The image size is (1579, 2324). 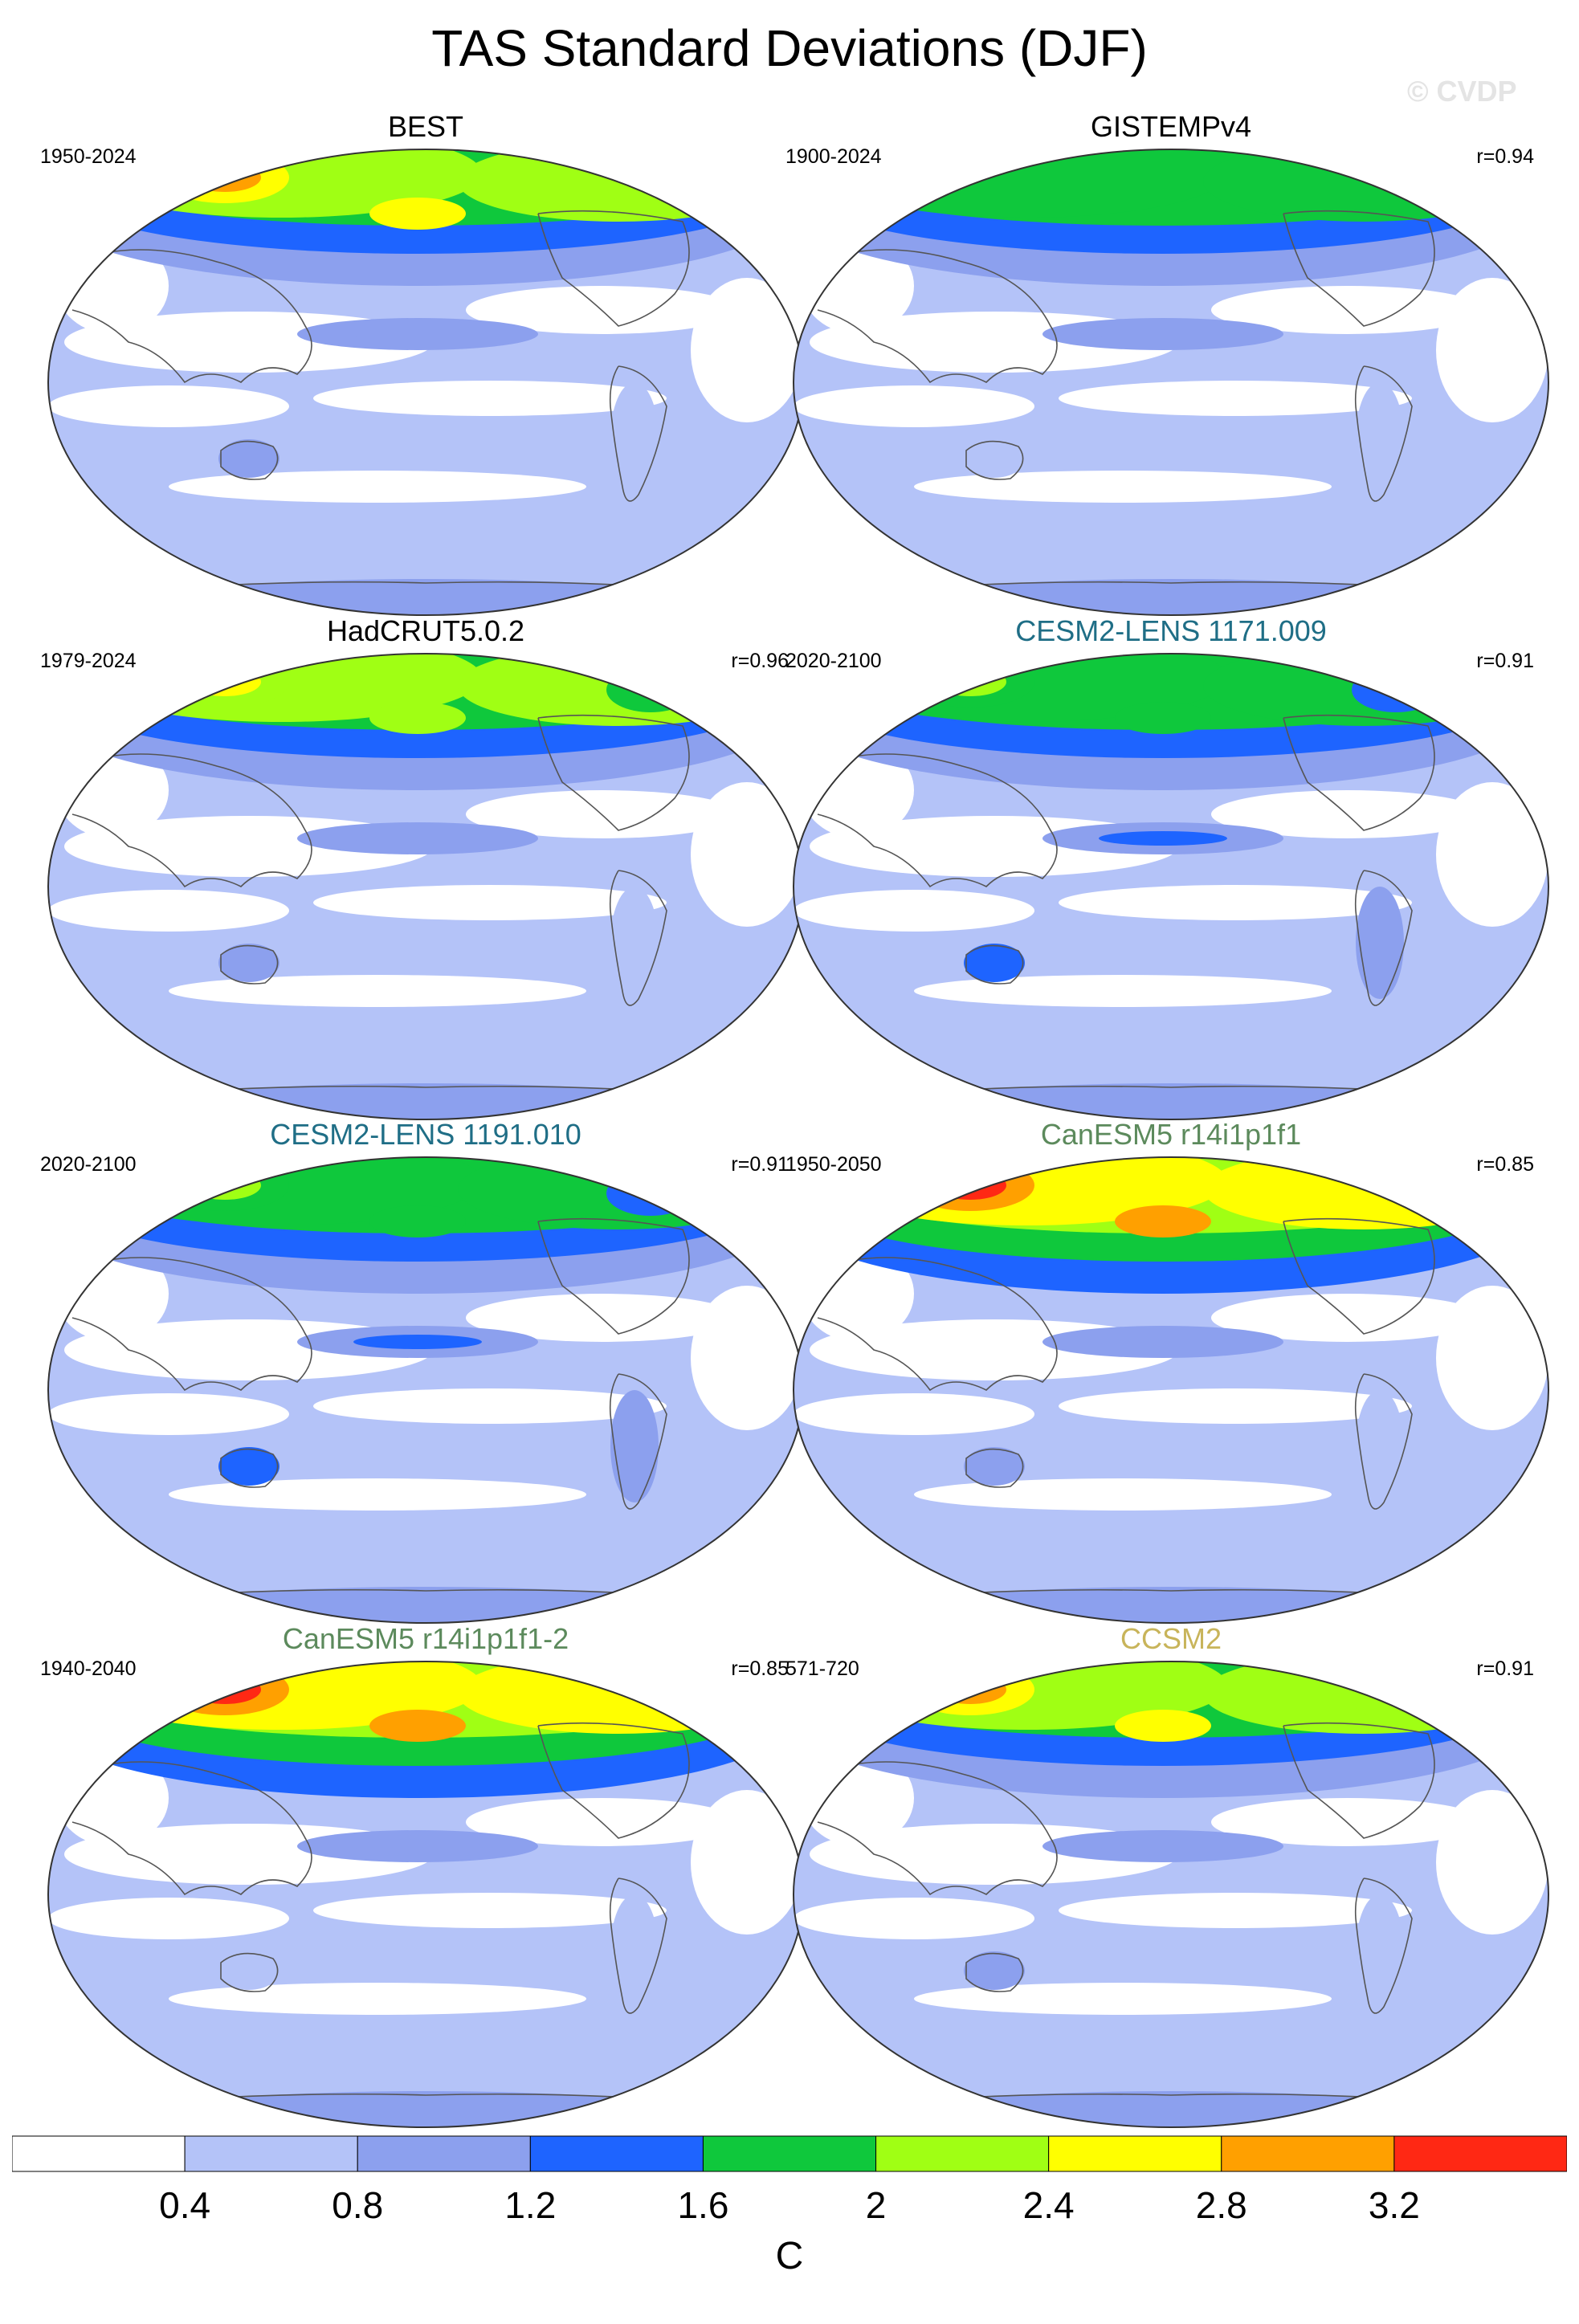 What do you see at coordinates (88, 661) in the screenshot?
I see `panel-period: 1979-2024` at bounding box center [88, 661].